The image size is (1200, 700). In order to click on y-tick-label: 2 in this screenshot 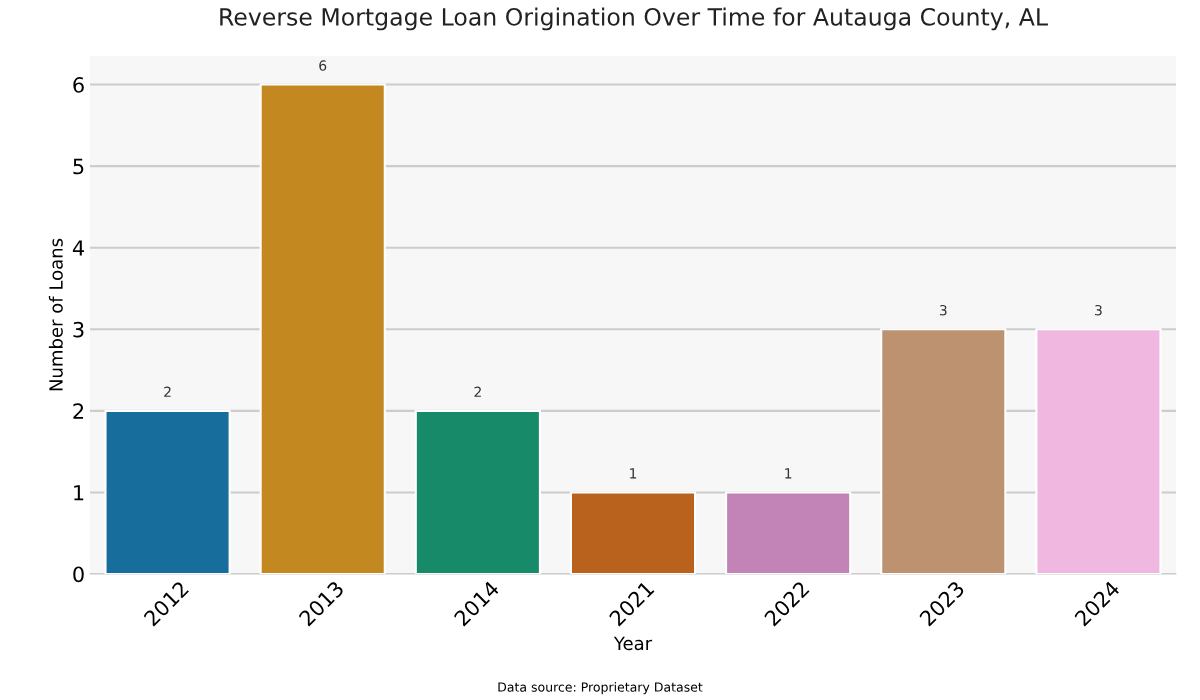, I will do `click(78, 411)`.